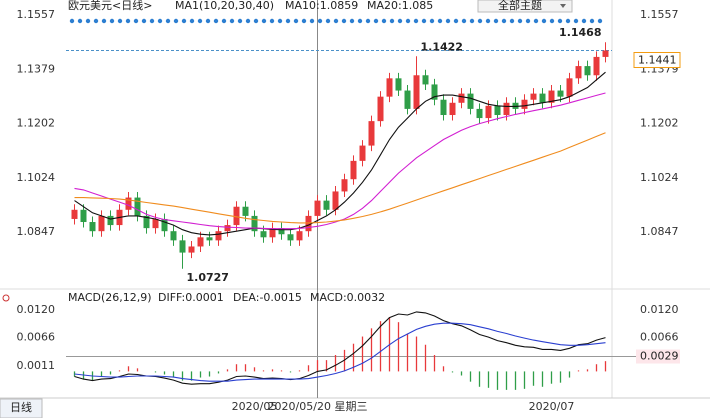 The width and height of the screenshot is (710, 418). Describe the element at coordinates (520, 6) in the screenshot. I see `theme-dropdown-label: 全部主题` at that location.